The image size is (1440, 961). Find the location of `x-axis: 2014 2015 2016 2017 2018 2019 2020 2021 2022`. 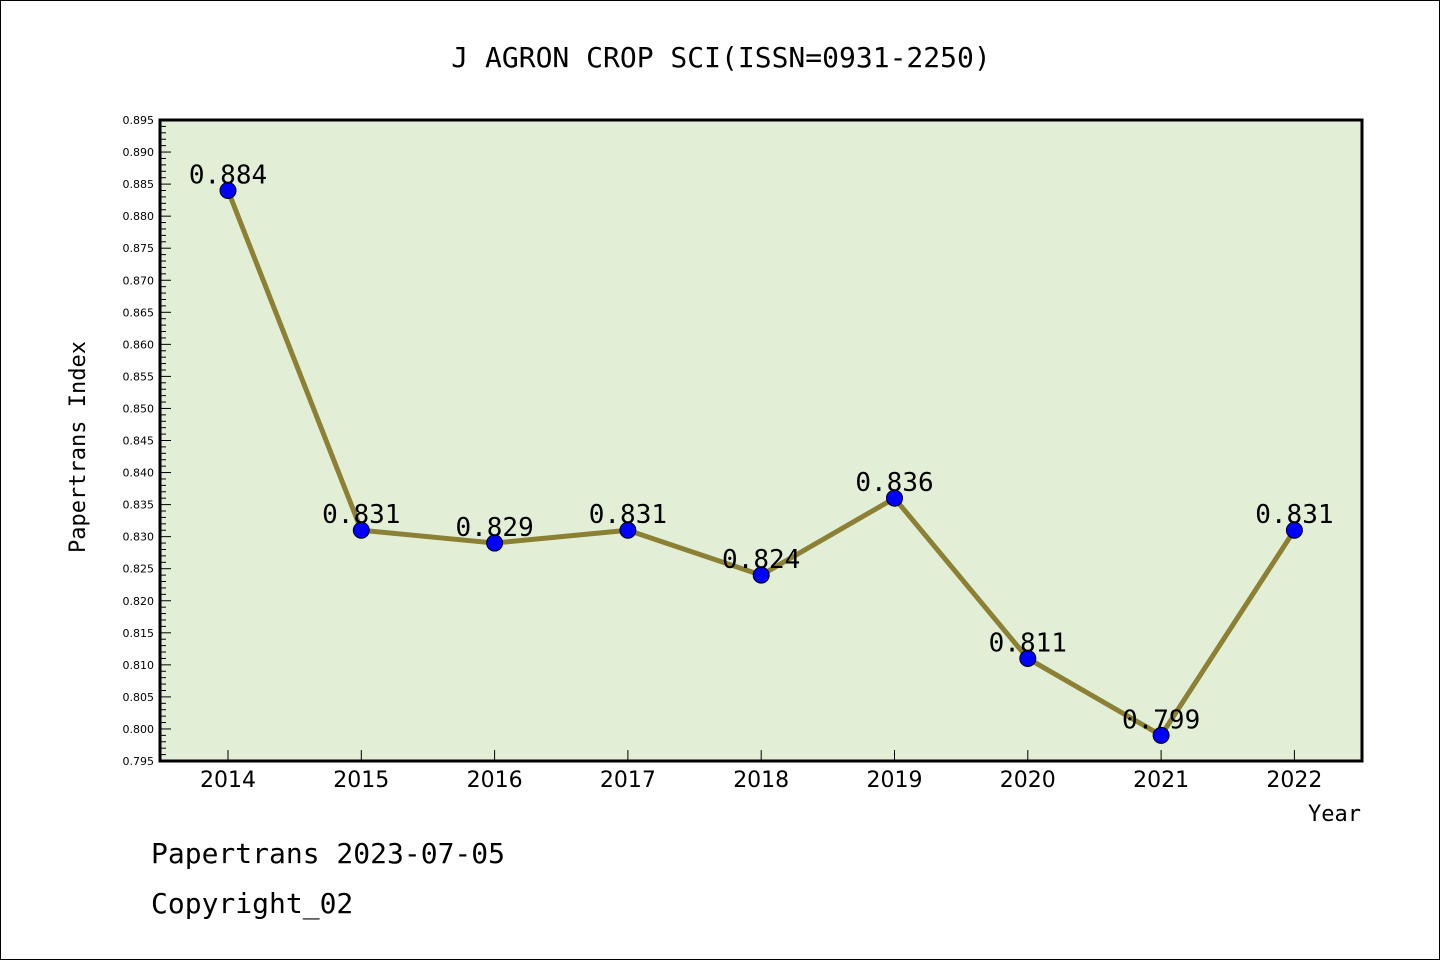

x-axis: 2014 2015 2016 2017 2018 2019 2020 2021 2022 is located at coordinates (761, 771).